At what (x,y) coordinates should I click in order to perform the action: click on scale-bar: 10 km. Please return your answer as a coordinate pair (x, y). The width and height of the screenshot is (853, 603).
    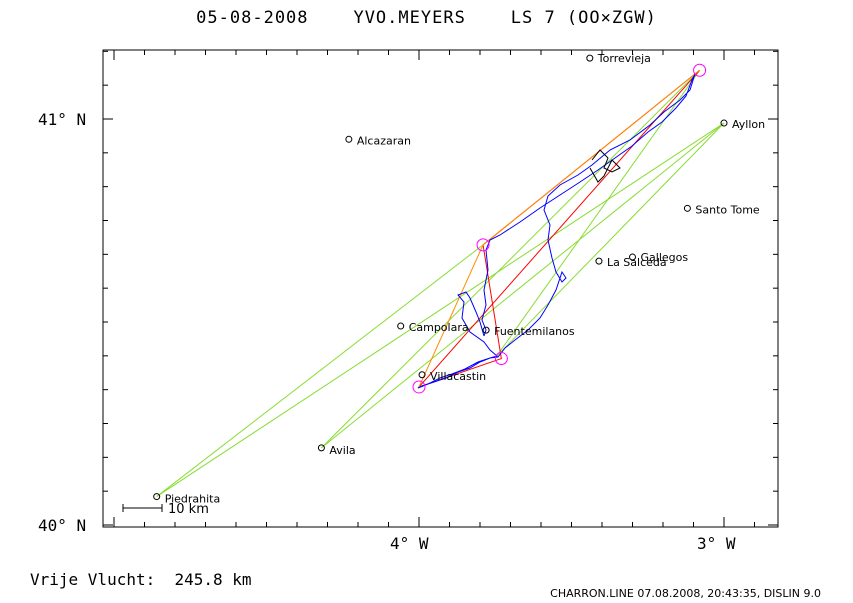
    Looking at the image, I should click on (165, 509).